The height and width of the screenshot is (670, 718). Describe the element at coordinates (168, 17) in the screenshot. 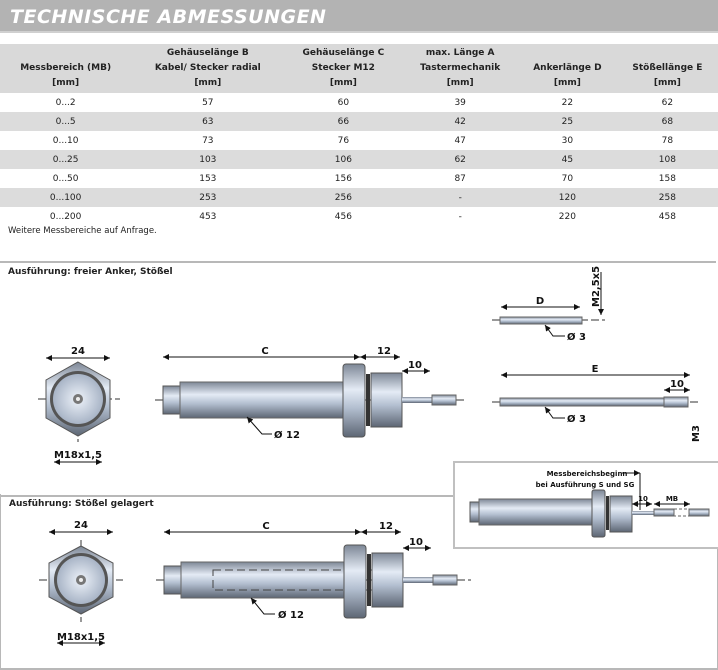

I see `page-title: TECHNISCHE ABMESSUNGEN` at that location.